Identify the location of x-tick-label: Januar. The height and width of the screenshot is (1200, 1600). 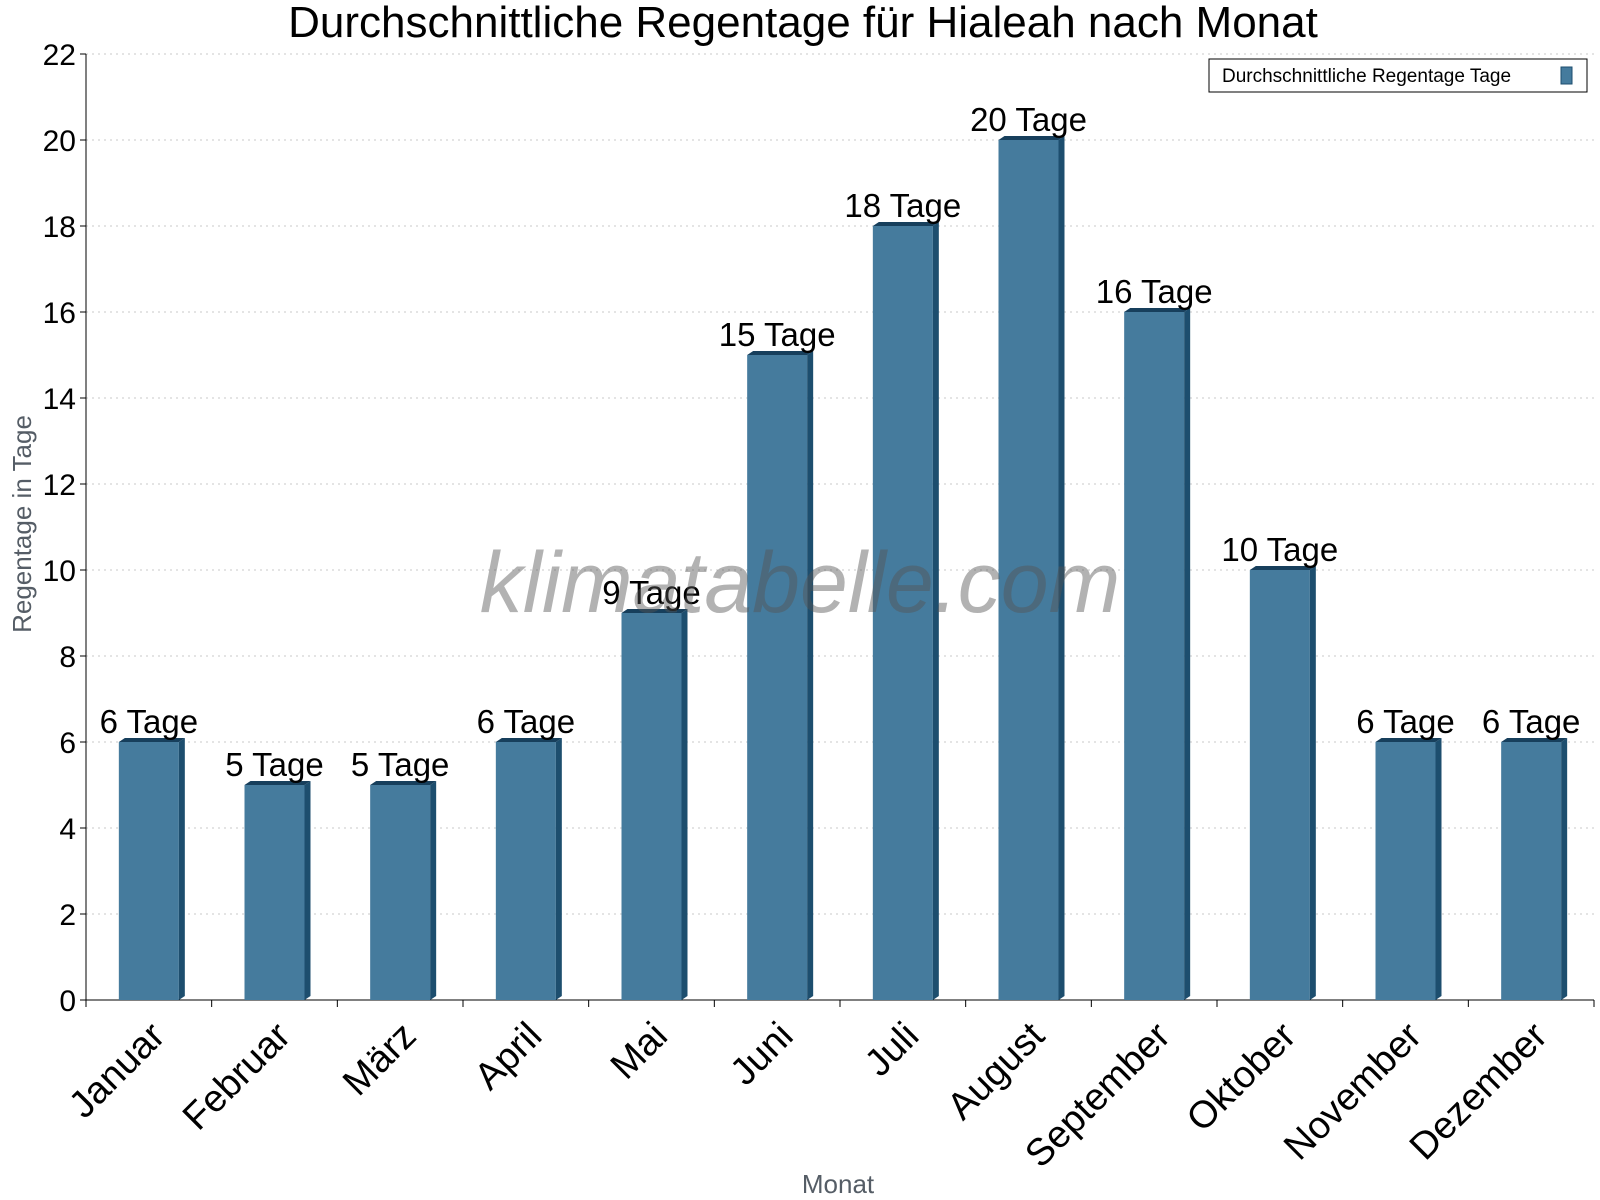
(117, 1070).